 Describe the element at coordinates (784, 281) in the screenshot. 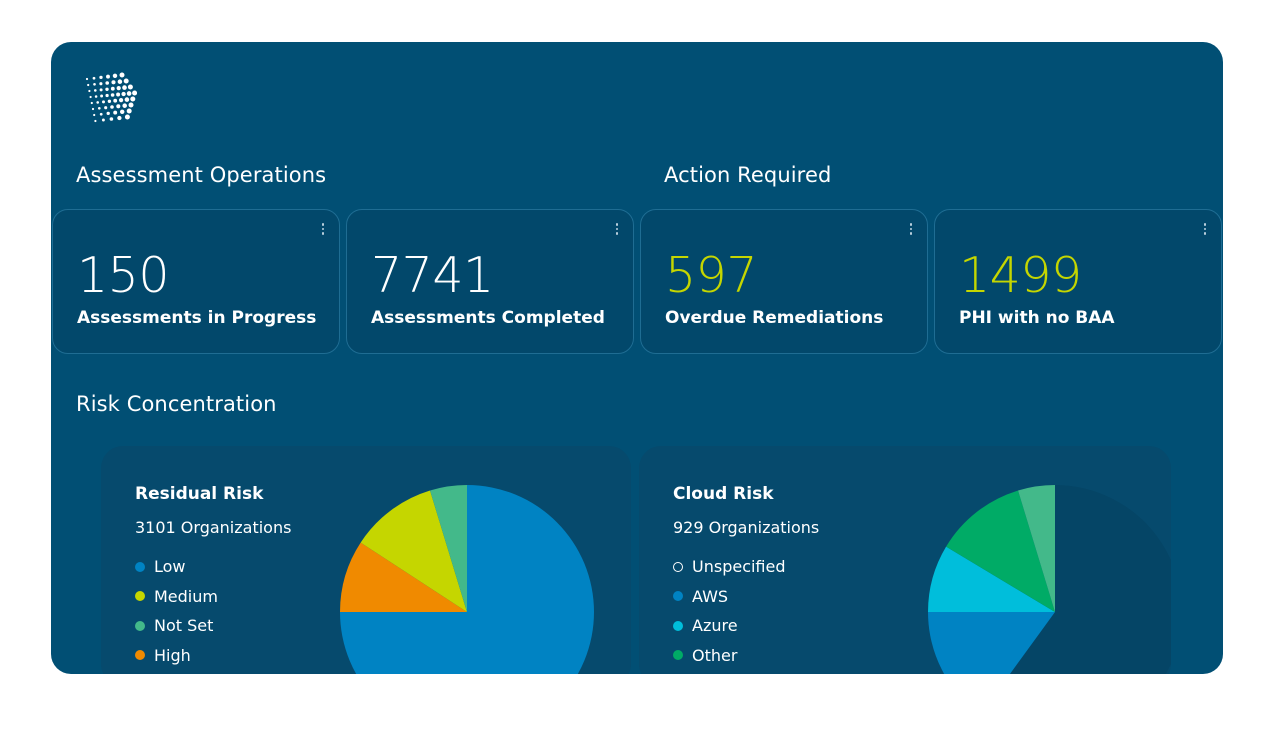

I see `metric-card-overdue-remediations: 597 Overdue Remediations` at that location.